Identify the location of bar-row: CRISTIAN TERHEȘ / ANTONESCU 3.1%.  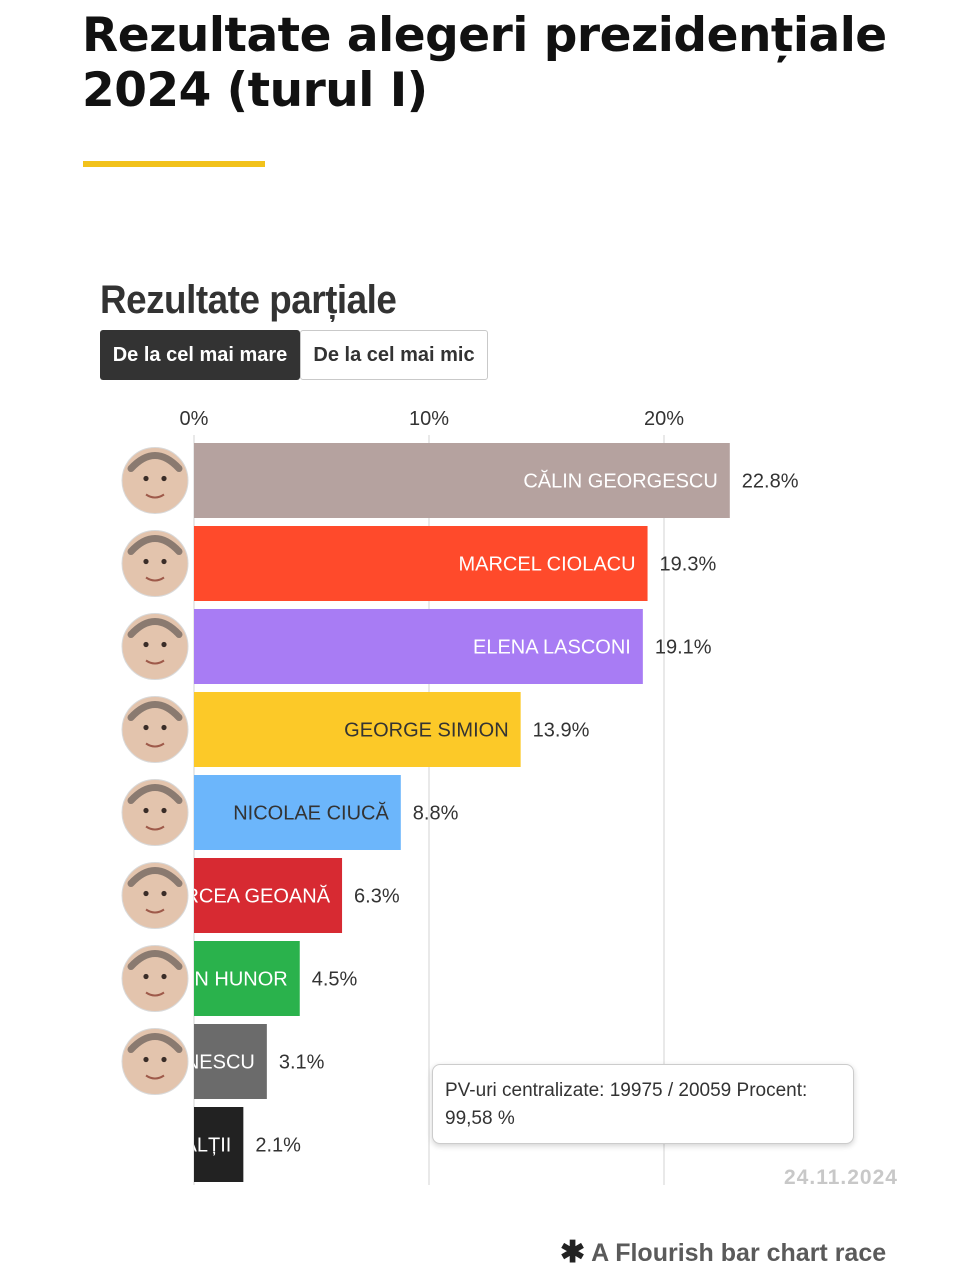
(162, 1061).